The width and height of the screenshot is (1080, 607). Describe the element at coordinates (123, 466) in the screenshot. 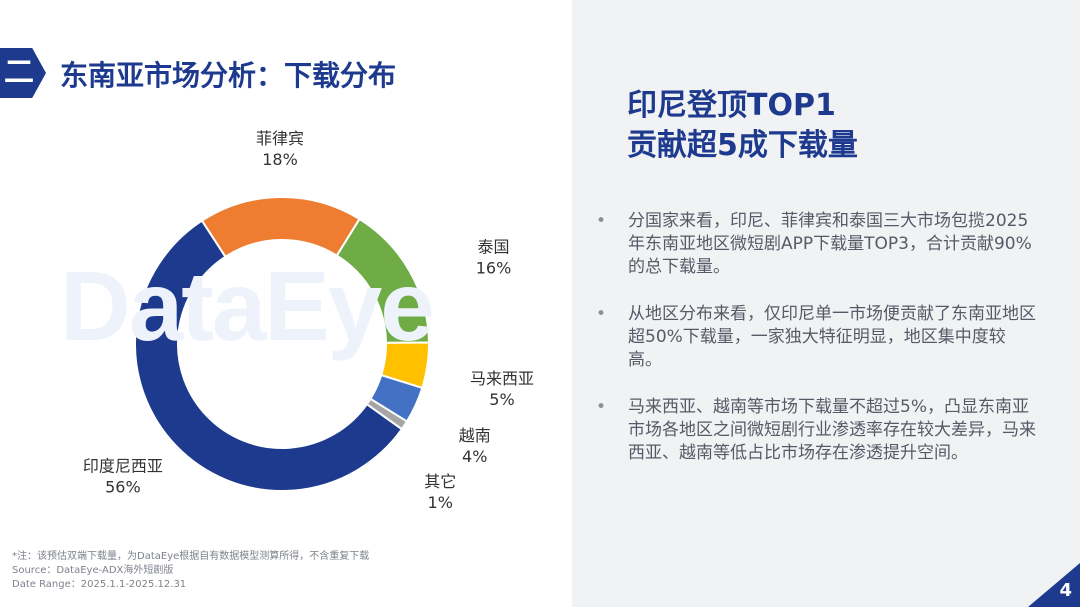

I see `slice-label: 印度尼西亚` at that location.